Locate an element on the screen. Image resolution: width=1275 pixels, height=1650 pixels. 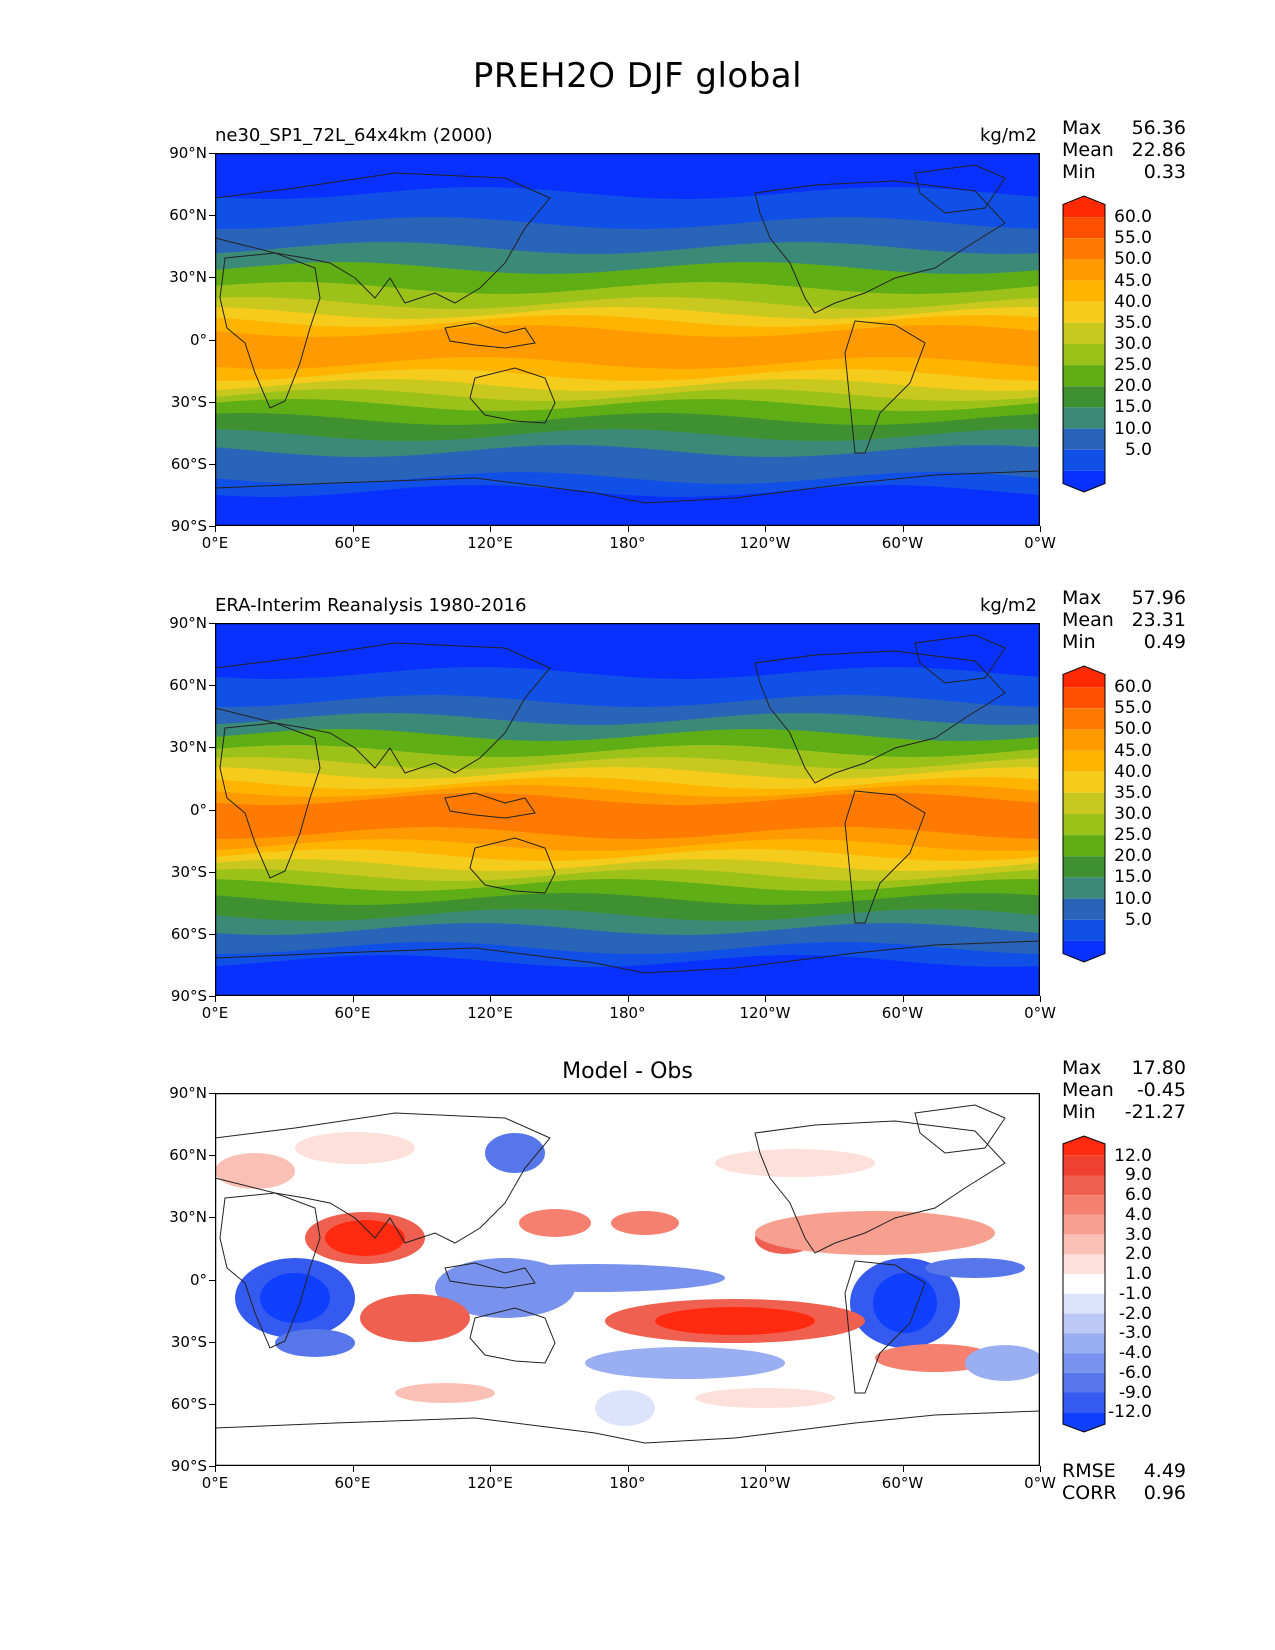
colorbar-tick-label: -2.0 is located at coordinates (1135, 1313).